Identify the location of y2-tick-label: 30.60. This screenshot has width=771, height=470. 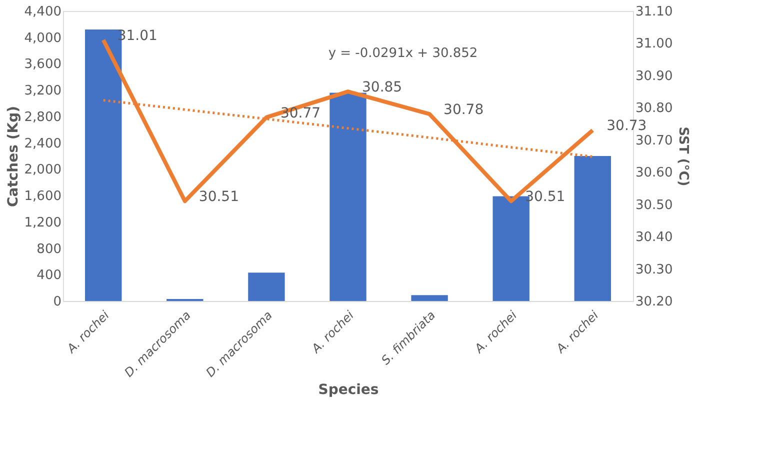
(654, 173).